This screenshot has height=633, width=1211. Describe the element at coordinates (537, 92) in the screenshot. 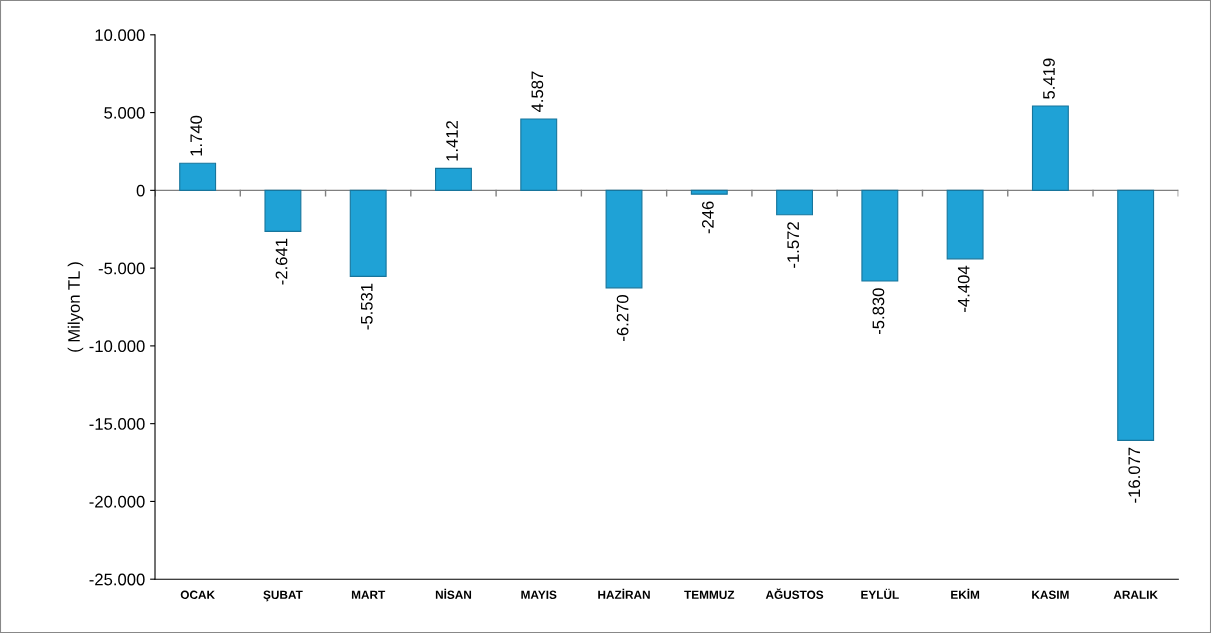

I see `data-label: 4.587` at that location.